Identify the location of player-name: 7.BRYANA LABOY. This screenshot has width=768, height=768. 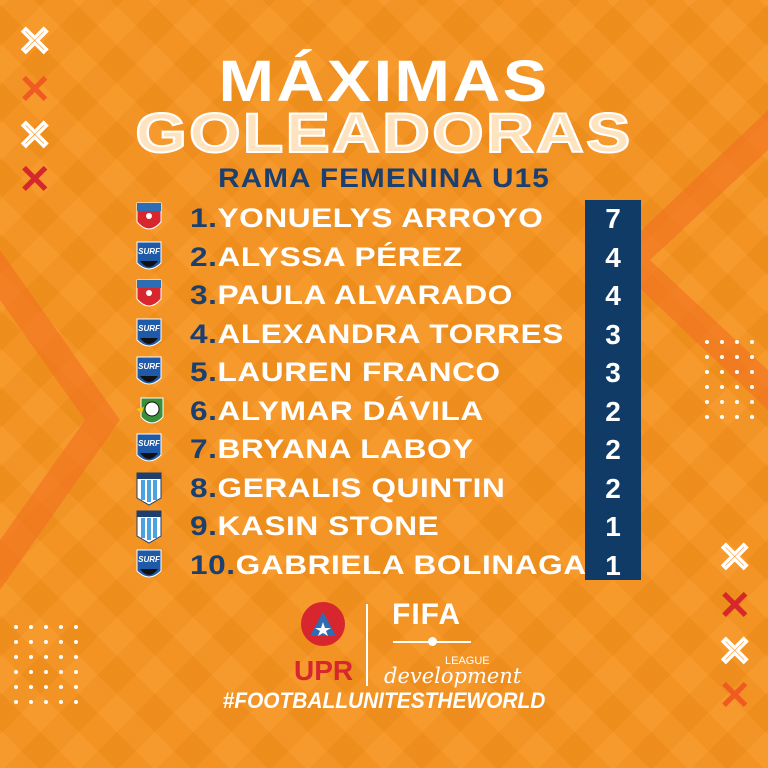
(332, 449).